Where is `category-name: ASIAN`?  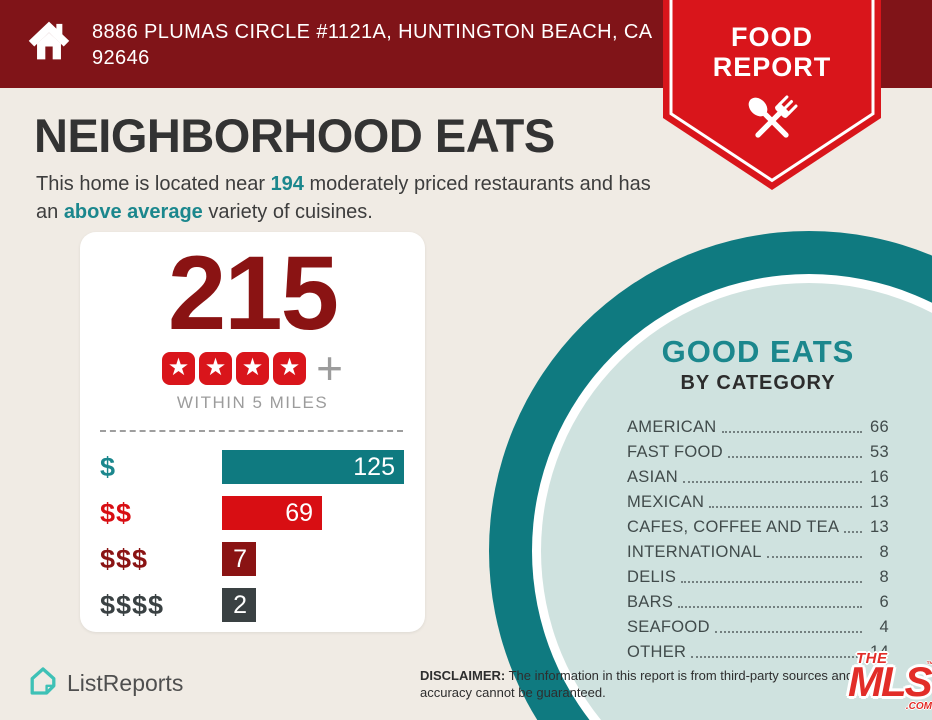
category-name: ASIAN is located at coordinates (653, 476).